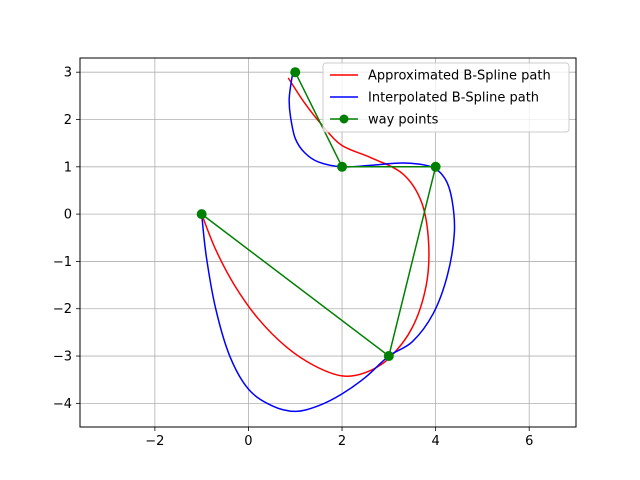 Image resolution: width=640 pixels, height=480 pixels. I want to click on legend-label: Approximated B-Spline path, so click(459, 76).